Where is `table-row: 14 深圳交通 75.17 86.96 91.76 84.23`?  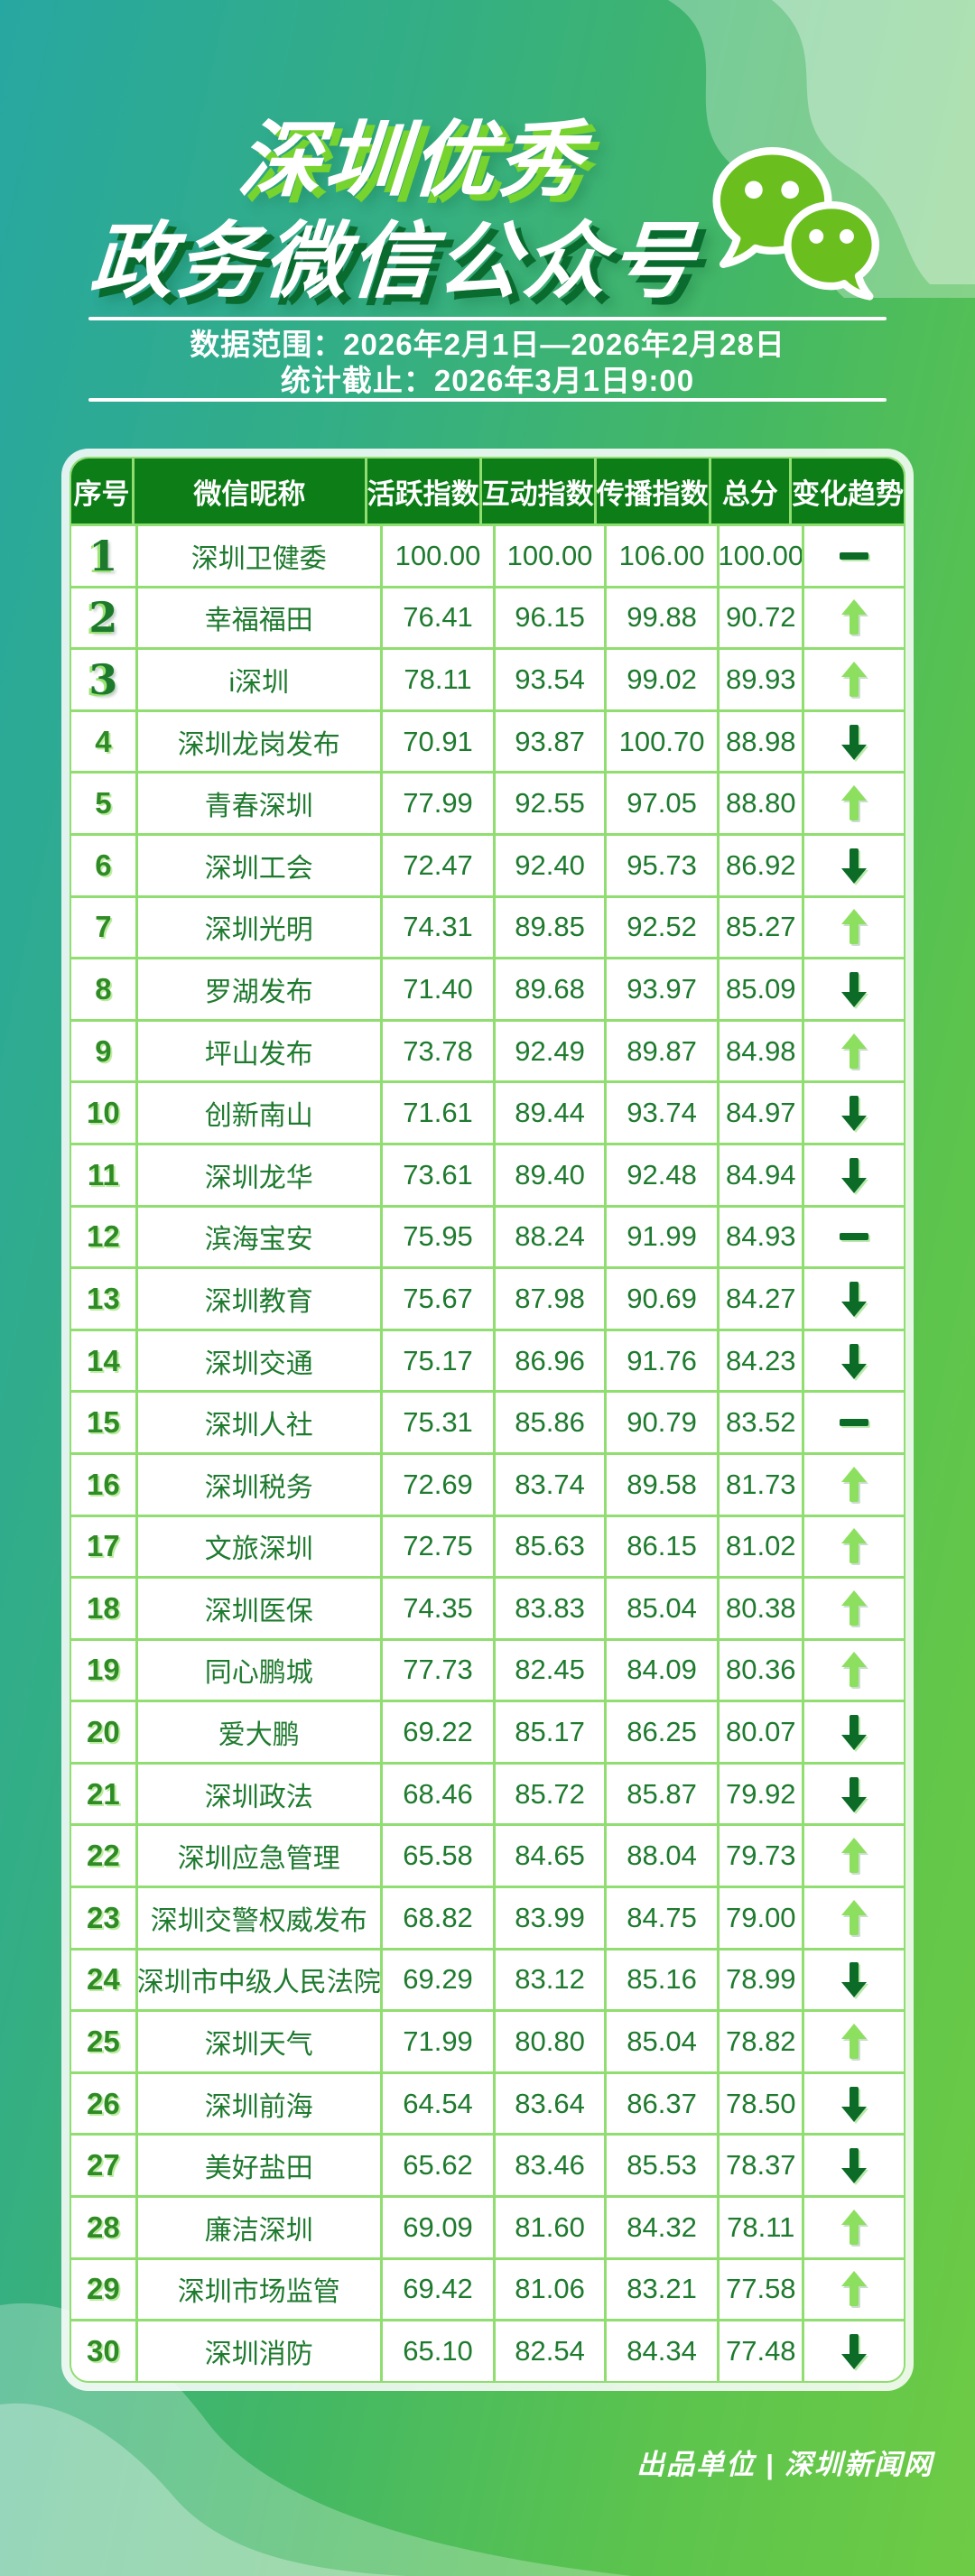
table-row: 14 深圳交通 75.17 86.96 91.76 84.23 is located at coordinates (487, 1362).